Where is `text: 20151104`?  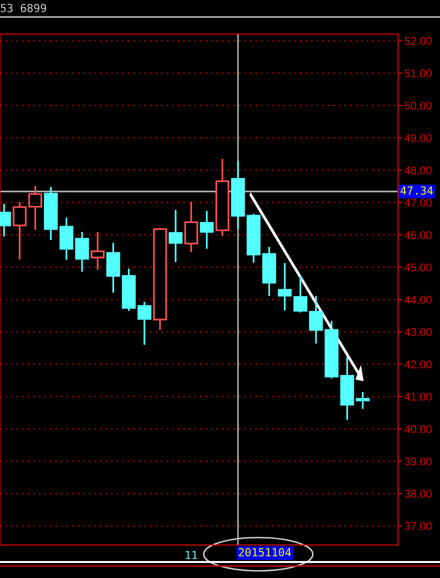
text: 20151104 is located at coordinates (264, 552).